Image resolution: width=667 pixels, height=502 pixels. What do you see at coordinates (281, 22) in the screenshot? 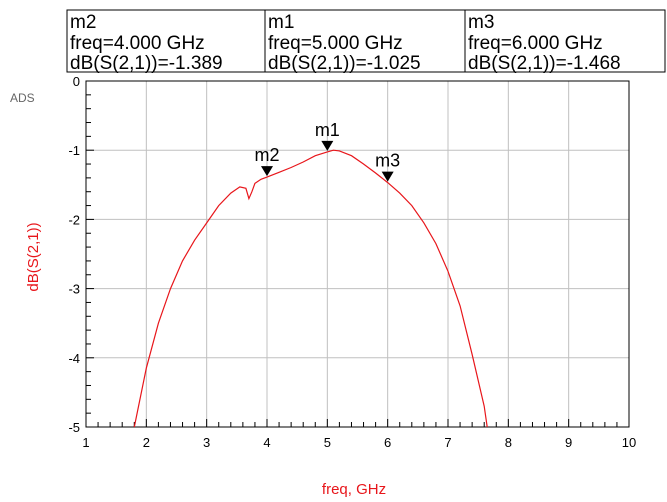
I see `marker-box-m1-name: m1` at bounding box center [281, 22].